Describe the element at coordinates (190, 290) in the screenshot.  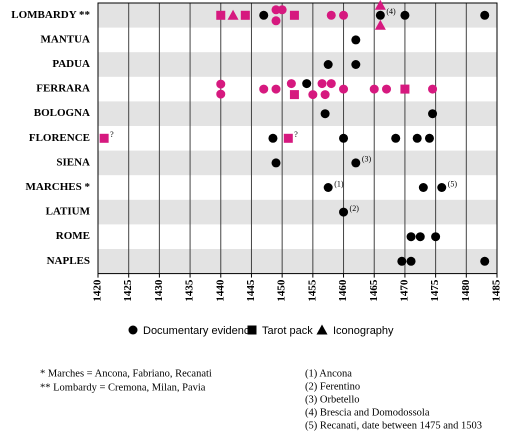
I see `x-tick-label: 1435` at that location.